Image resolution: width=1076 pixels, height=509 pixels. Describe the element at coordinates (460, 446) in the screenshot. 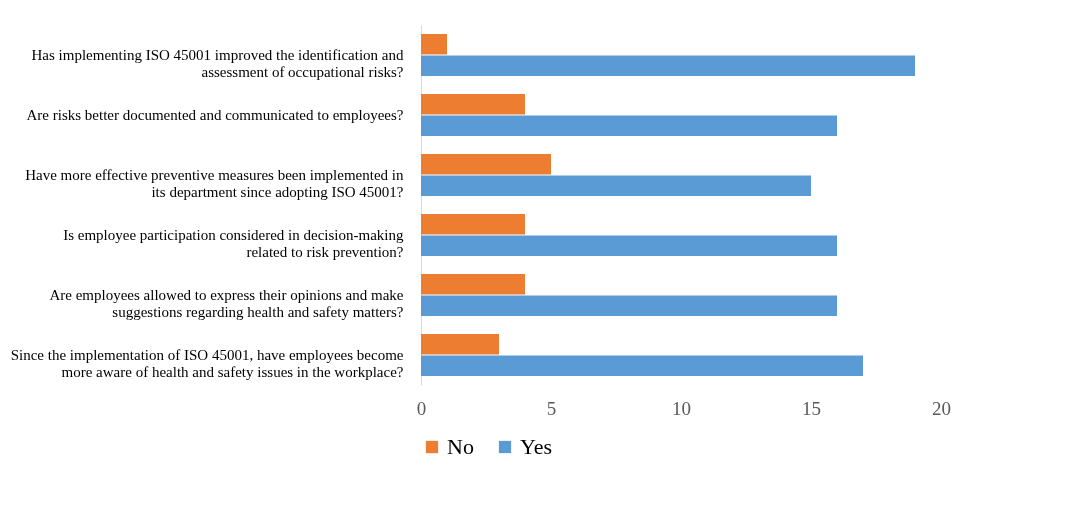

I see `legend-label: No` at that location.